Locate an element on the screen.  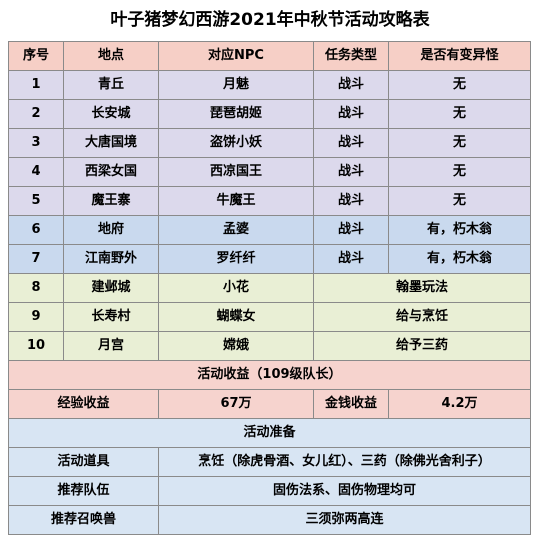
cell-task: 给予三药 is located at coordinates (422, 346).